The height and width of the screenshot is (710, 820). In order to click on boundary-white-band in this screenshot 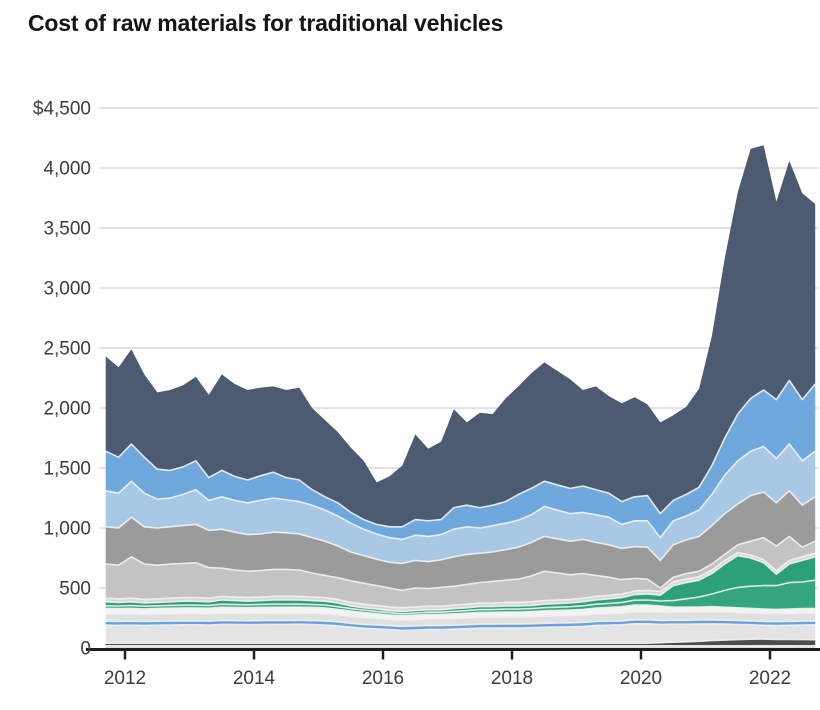, I will do `click(460, 610)`.